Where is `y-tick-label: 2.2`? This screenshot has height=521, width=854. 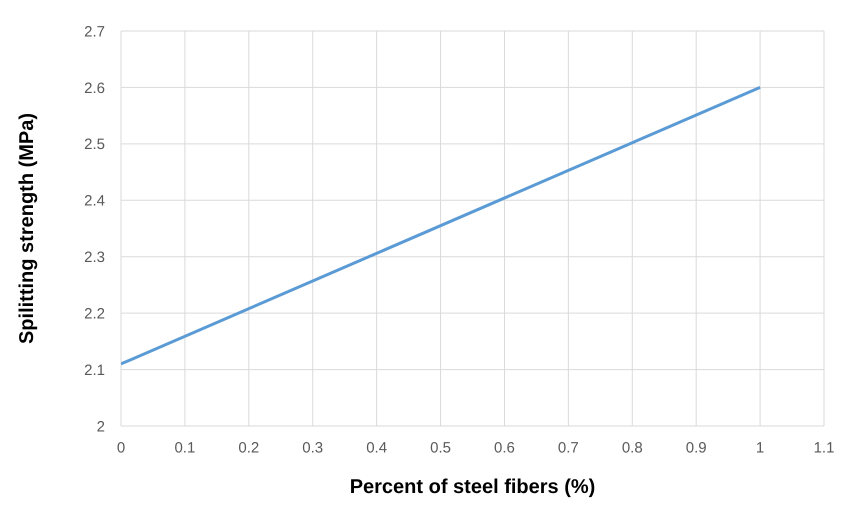
y-tick-label: 2.2 is located at coordinates (94, 313).